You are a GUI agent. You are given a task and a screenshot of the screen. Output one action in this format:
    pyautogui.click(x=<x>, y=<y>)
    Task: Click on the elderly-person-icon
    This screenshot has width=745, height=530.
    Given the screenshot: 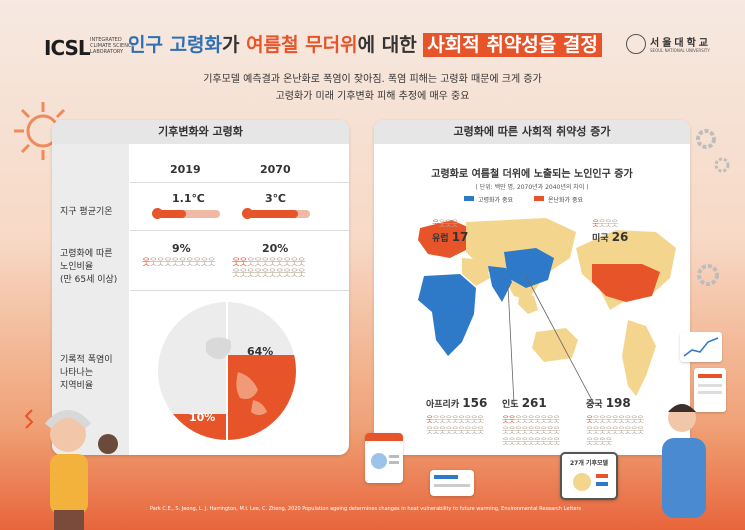 What is the action you would take?
    pyautogui.click(x=71, y=469)
    